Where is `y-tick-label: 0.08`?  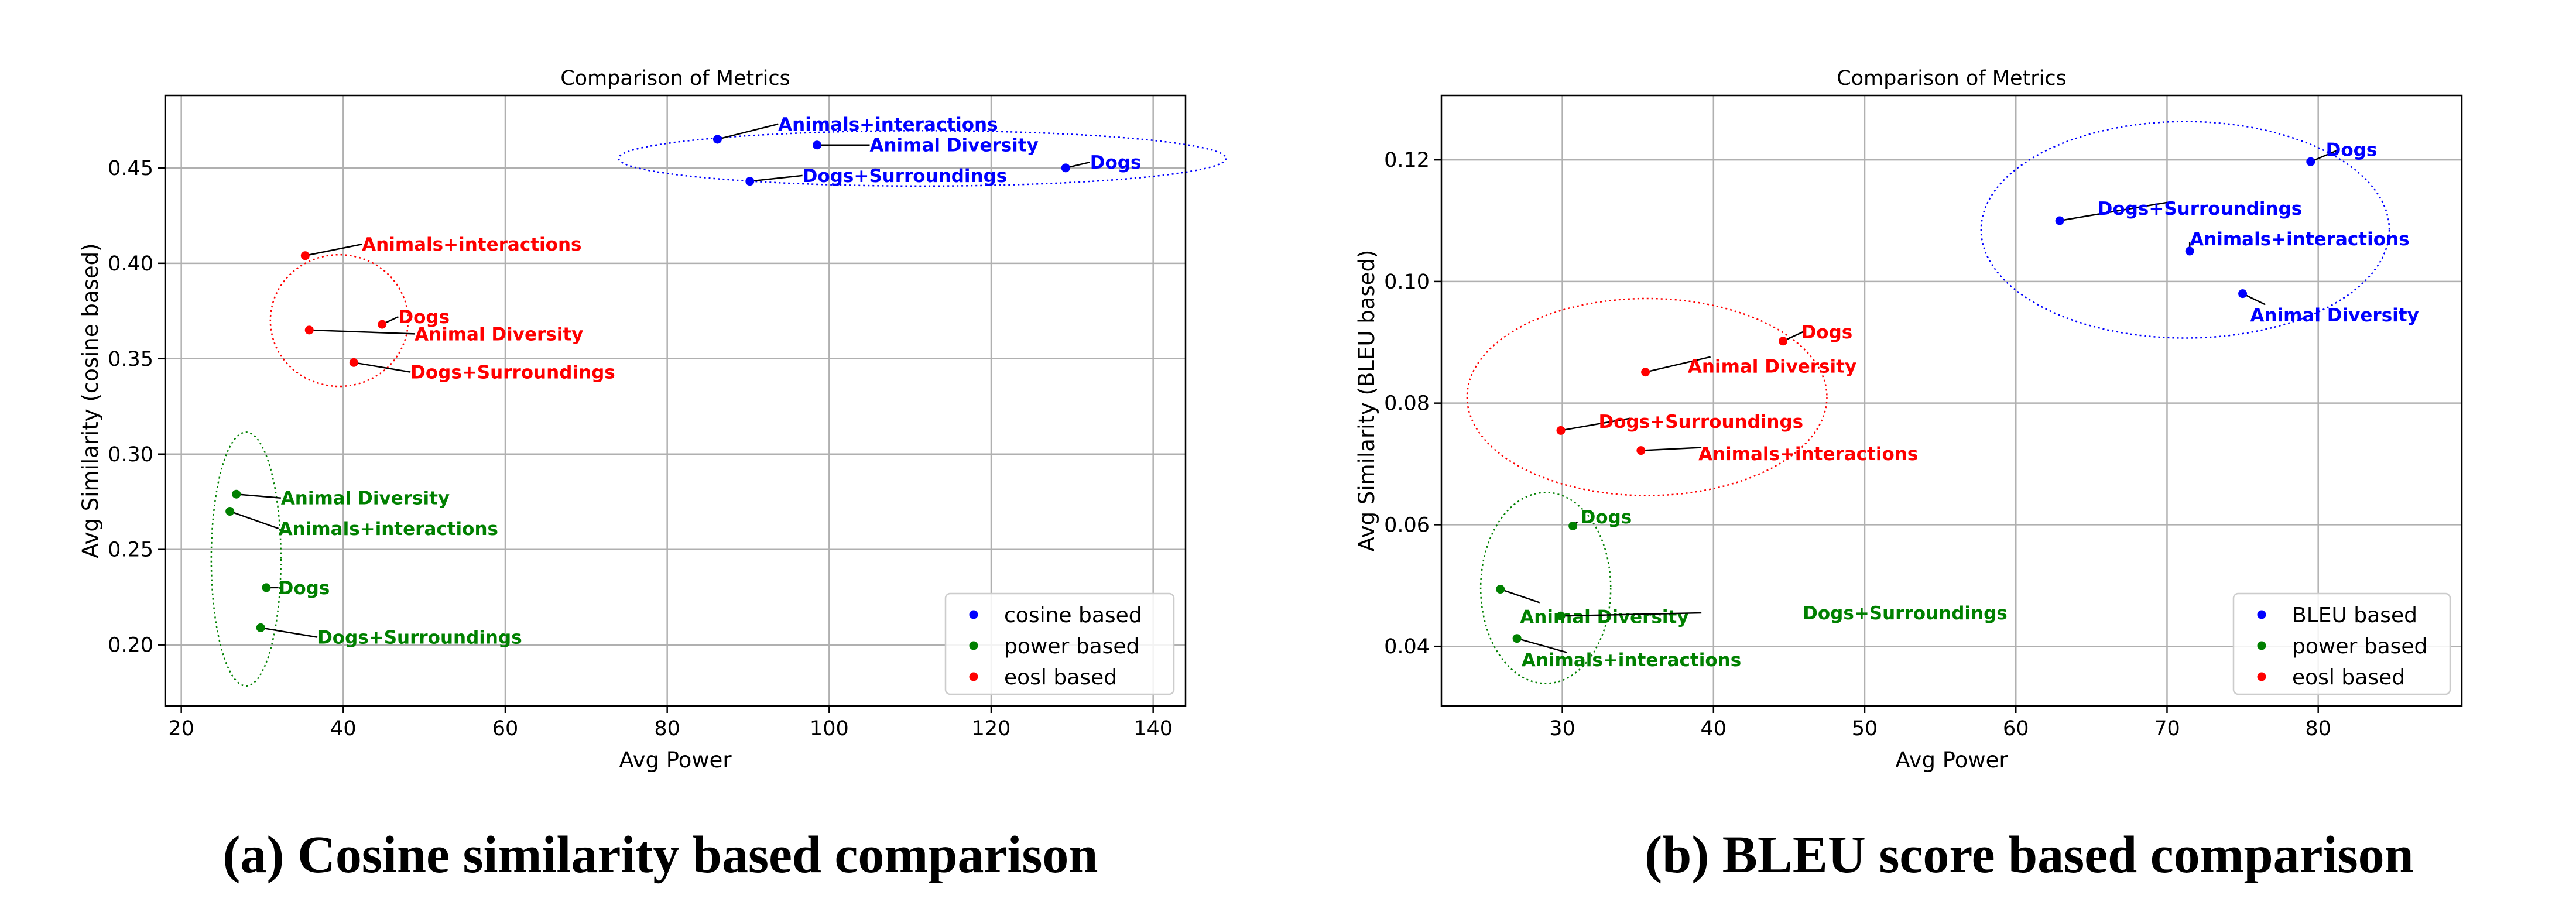 y-tick-label: 0.08 is located at coordinates (1407, 404).